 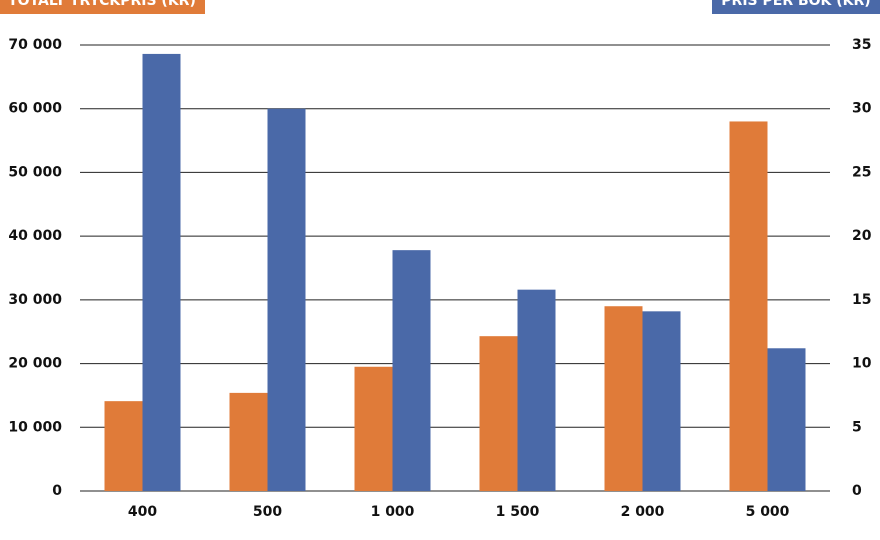 What do you see at coordinates (857, 491) in the screenshot?
I see `y2-tick-label: 0` at bounding box center [857, 491].